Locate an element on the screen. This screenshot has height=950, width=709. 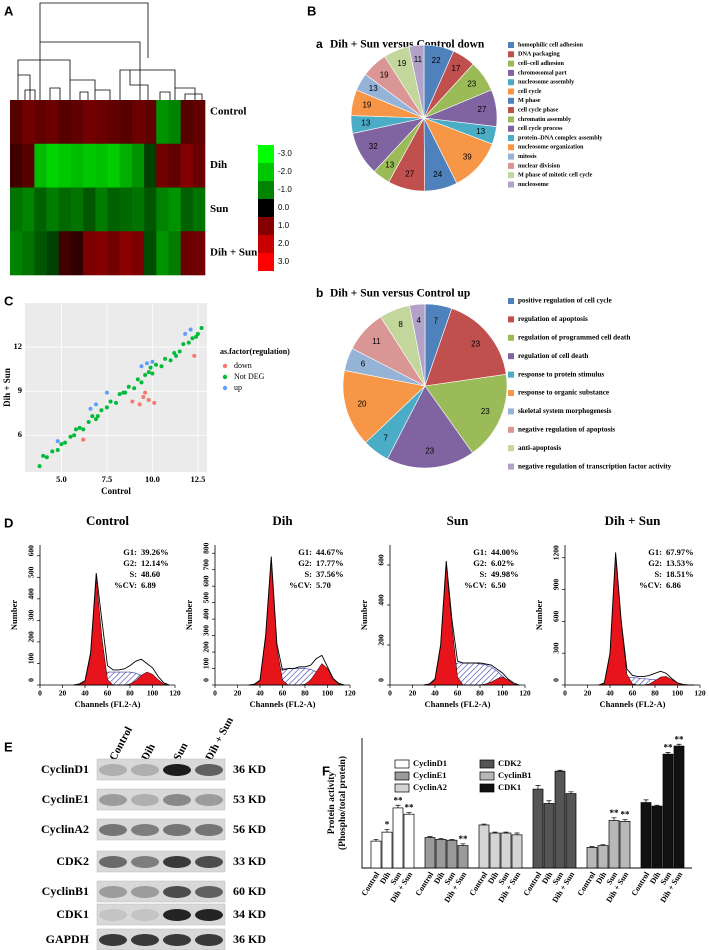
error-bar is located at coordinates (592, 847).